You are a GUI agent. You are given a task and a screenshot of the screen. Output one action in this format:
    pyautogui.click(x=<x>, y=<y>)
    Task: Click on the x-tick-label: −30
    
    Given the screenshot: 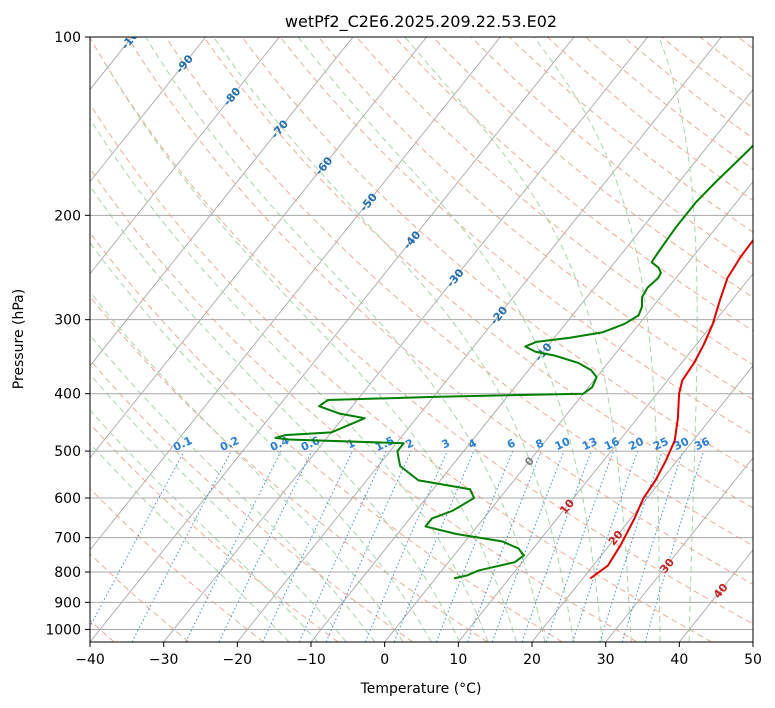 What is the action you would take?
    pyautogui.click(x=164, y=660)
    